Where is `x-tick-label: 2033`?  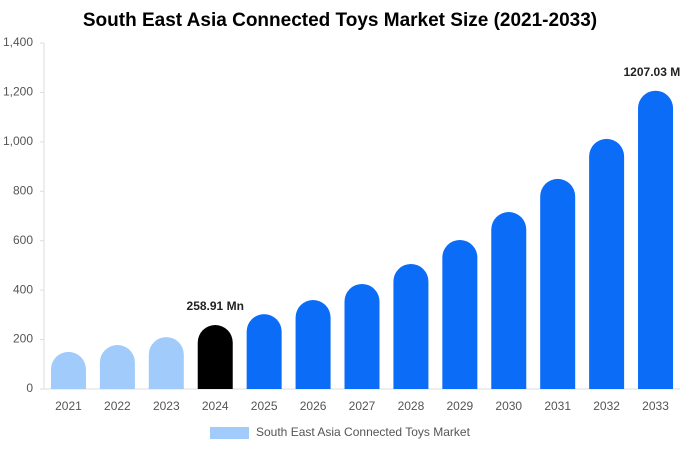
x-tick-label: 2033 is located at coordinates (655, 406).